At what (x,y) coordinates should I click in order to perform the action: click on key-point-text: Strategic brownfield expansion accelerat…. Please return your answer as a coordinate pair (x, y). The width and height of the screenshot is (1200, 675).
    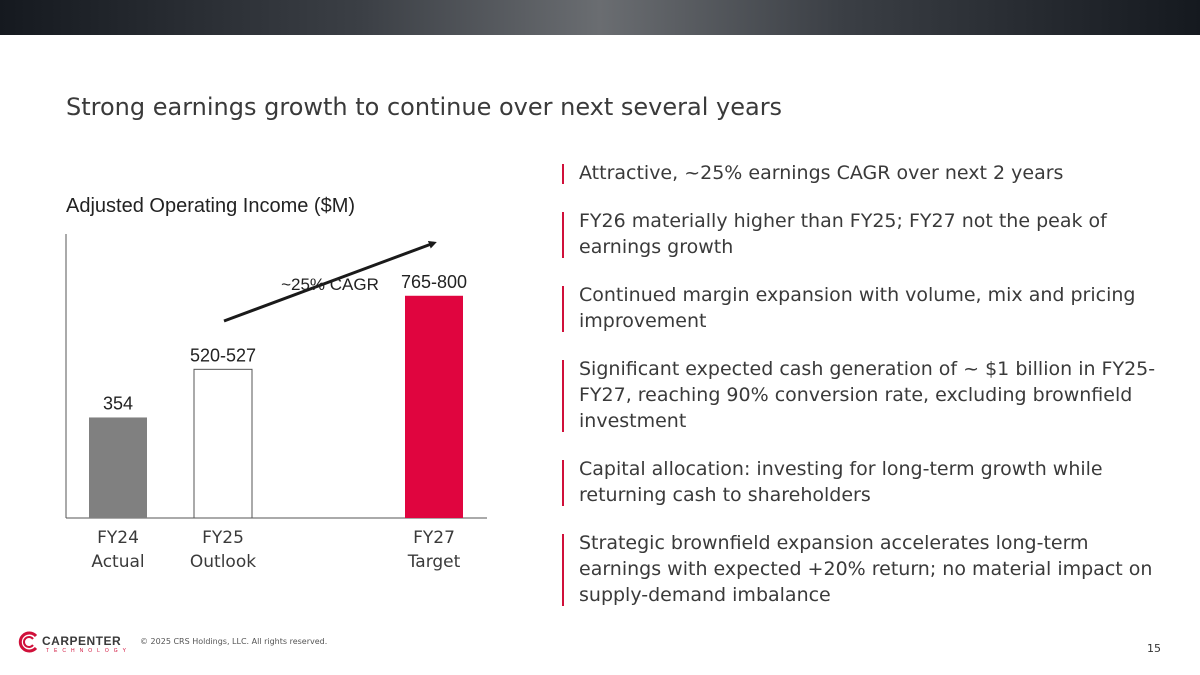
    Looking at the image, I should click on (866, 569).